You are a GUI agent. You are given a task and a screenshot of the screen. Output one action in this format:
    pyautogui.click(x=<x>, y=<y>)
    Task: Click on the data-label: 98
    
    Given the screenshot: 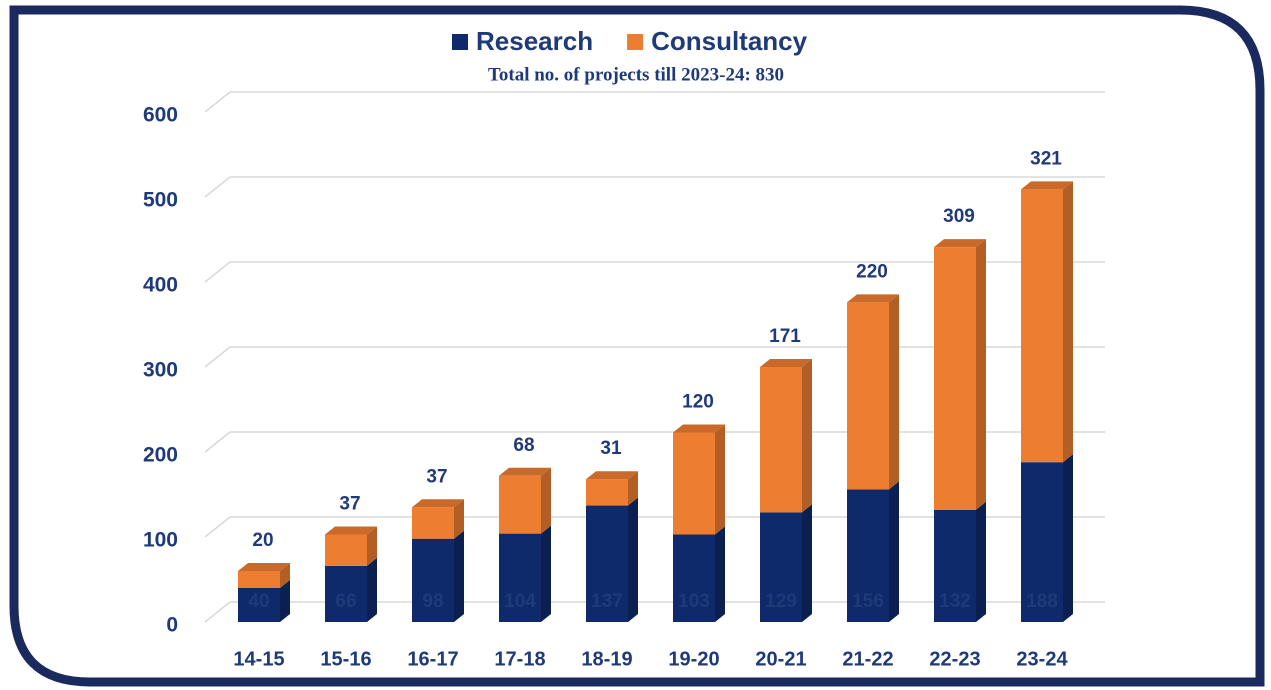 What is the action you would take?
    pyautogui.click(x=432, y=601)
    